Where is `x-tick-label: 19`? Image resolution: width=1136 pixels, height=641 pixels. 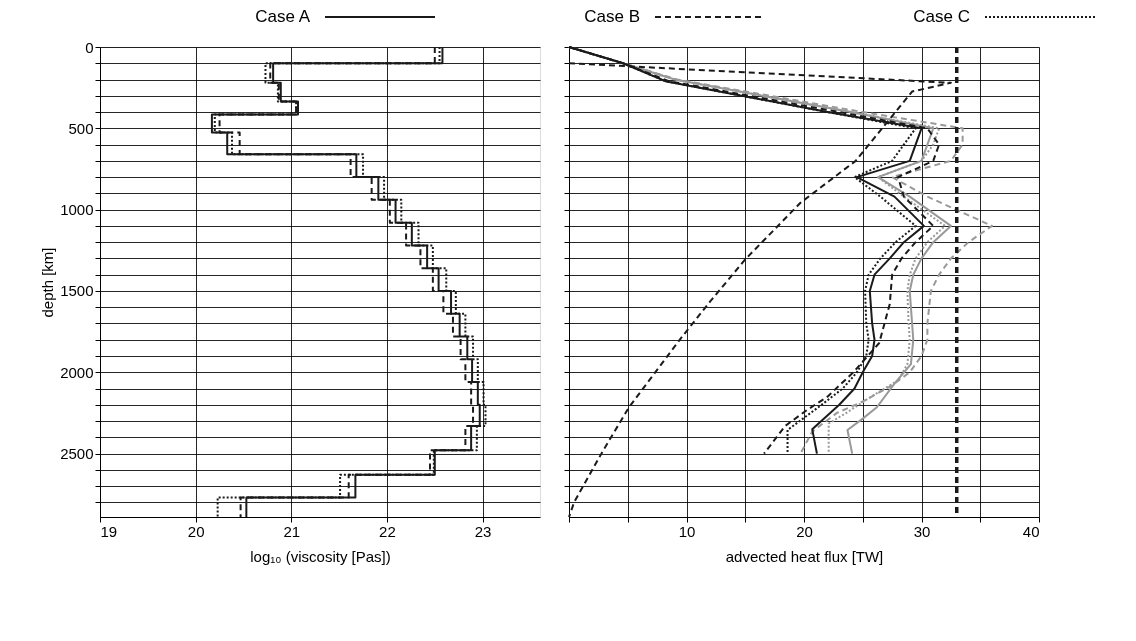
x-tick-label: 19 is located at coordinates (109, 531).